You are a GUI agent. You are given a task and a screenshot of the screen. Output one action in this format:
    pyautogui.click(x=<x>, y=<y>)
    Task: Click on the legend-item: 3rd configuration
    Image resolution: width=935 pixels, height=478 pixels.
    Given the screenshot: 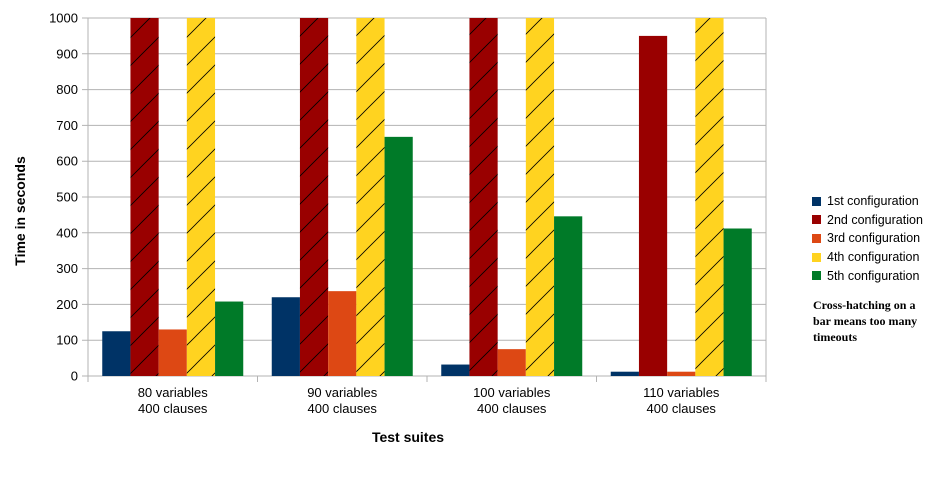 What is the action you would take?
    pyautogui.click(x=867, y=238)
    